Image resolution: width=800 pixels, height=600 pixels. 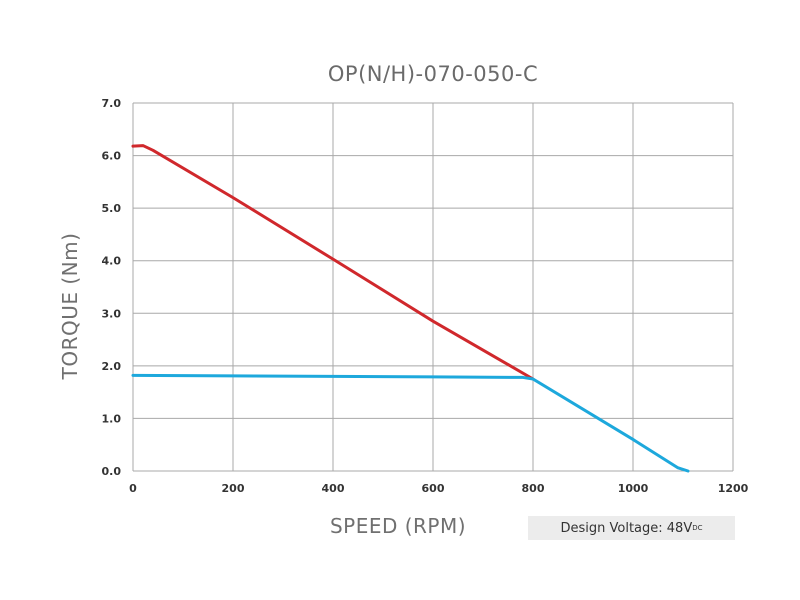 What do you see at coordinates (112, 208) in the screenshot?
I see `y-tick-label: 5.0` at bounding box center [112, 208].